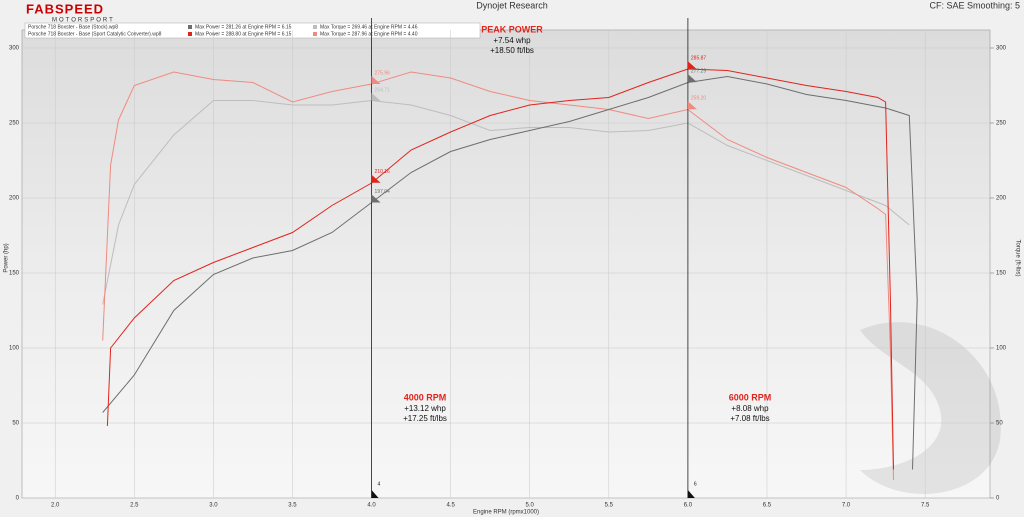 The image size is (1024, 522). Describe the element at coordinates (243, 34) in the screenshot. I see `legend-label: Max Power = 288.80 at Engine RPM = 6.15` at that location.